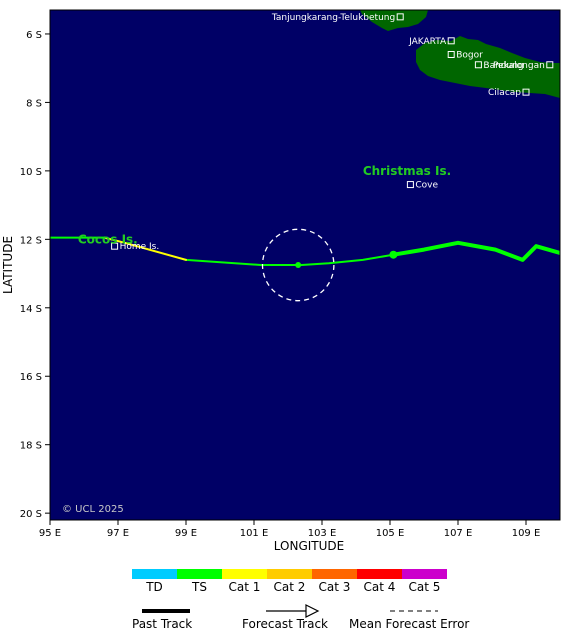 Image resolution: width=580 pixels, height=639 pixels. Describe the element at coordinates (50, 533) in the screenshot. I see `lon-tick-label: 95 E` at that location.